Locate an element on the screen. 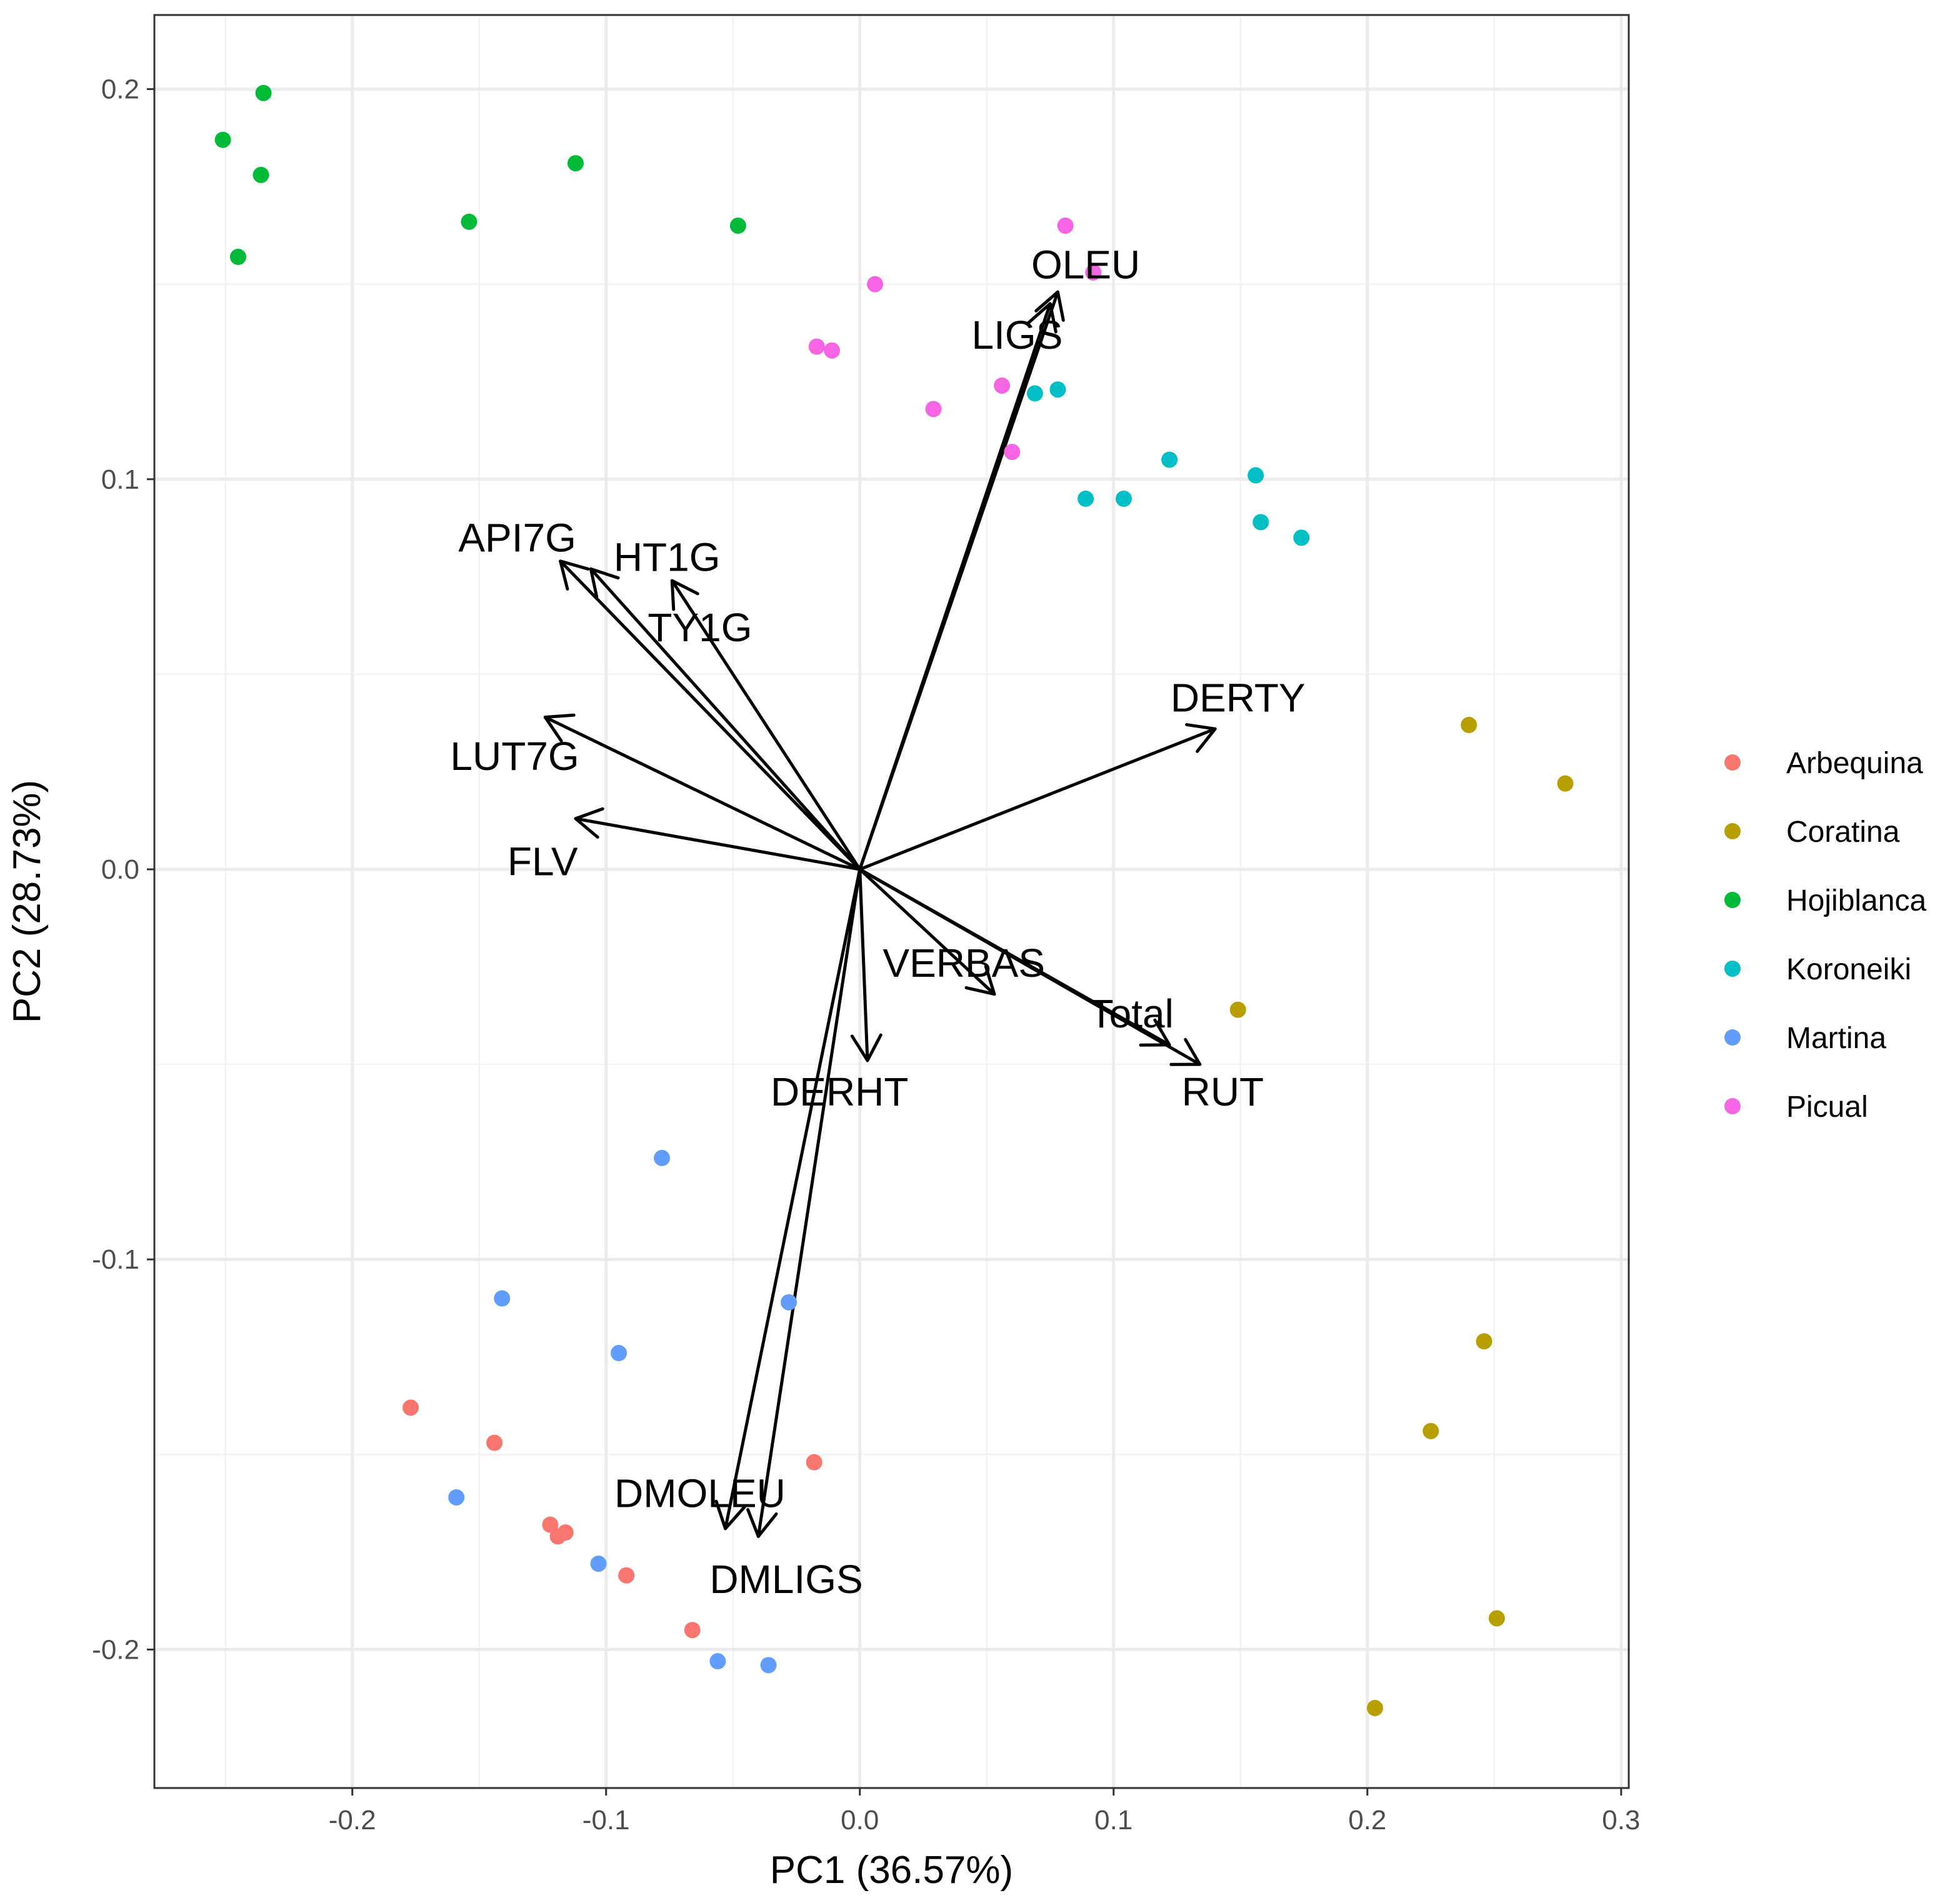 The height and width of the screenshot is (1903, 1960). series-arbequina is located at coordinates (612, 1519).